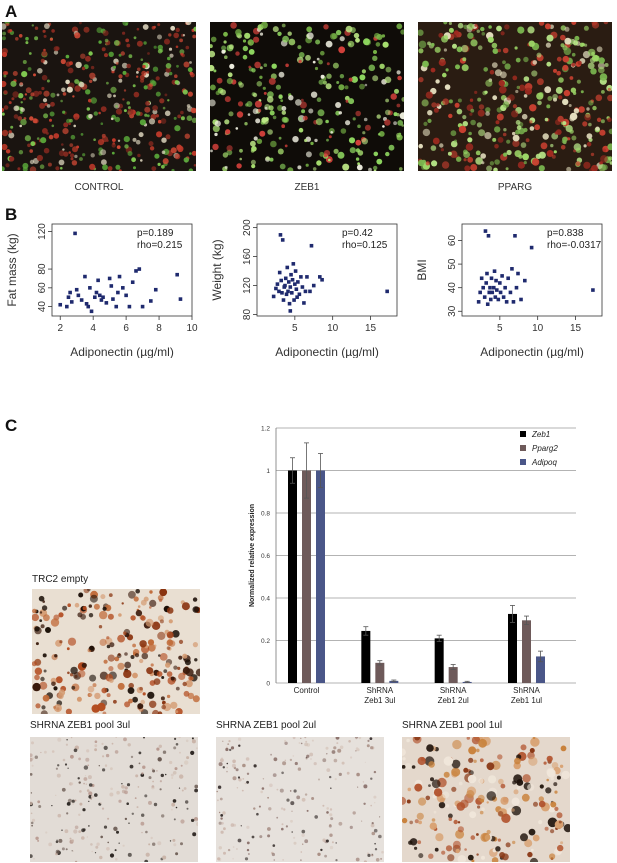 Image resolution: width=617 pixels, height=863 pixels. What do you see at coordinates (452, 725) in the screenshot?
I see `label-shrna-pool-1ul: SHRNA ZEB1 pool 1ul` at bounding box center [452, 725].